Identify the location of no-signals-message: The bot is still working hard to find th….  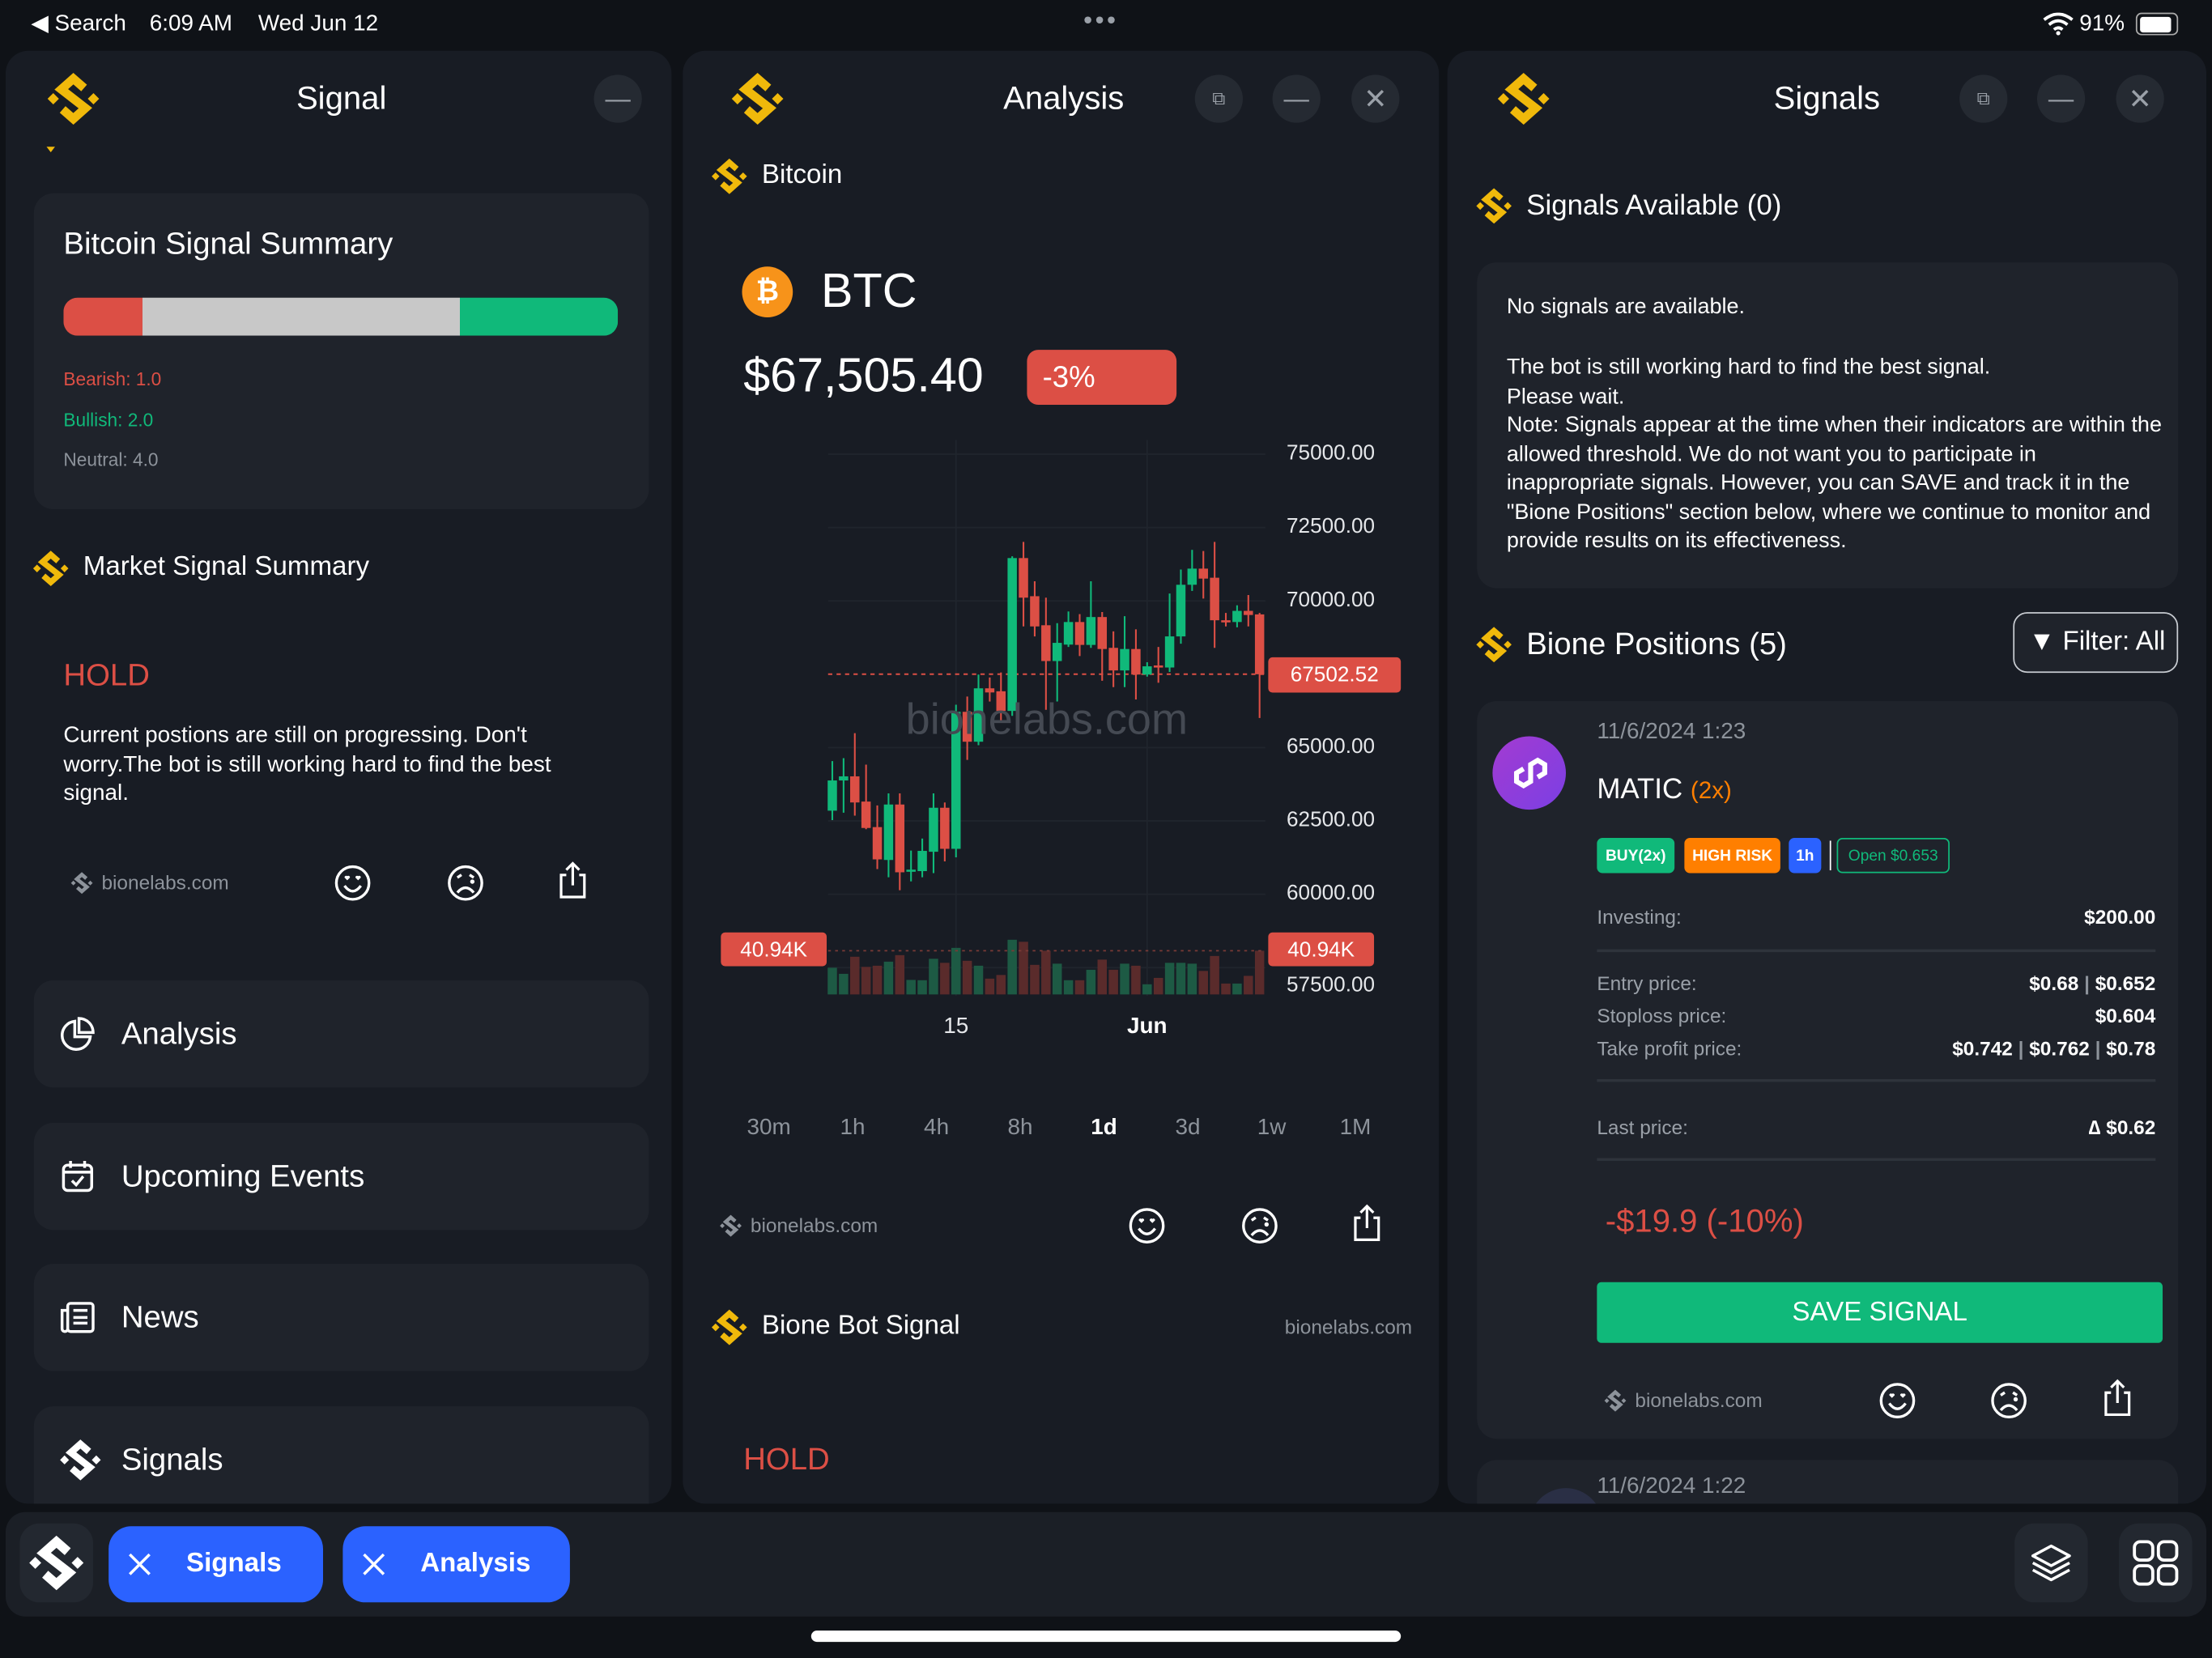
(1834, 454).